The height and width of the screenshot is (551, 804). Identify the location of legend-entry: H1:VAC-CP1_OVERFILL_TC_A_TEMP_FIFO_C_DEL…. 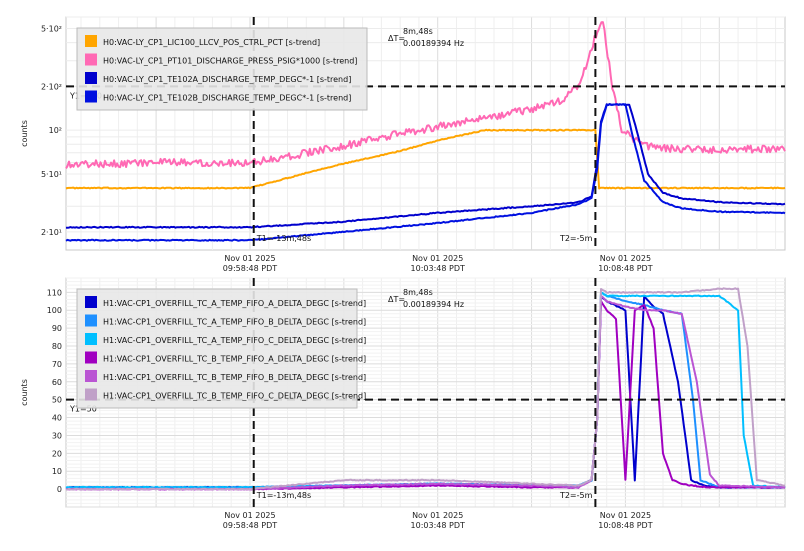
(234, 340).